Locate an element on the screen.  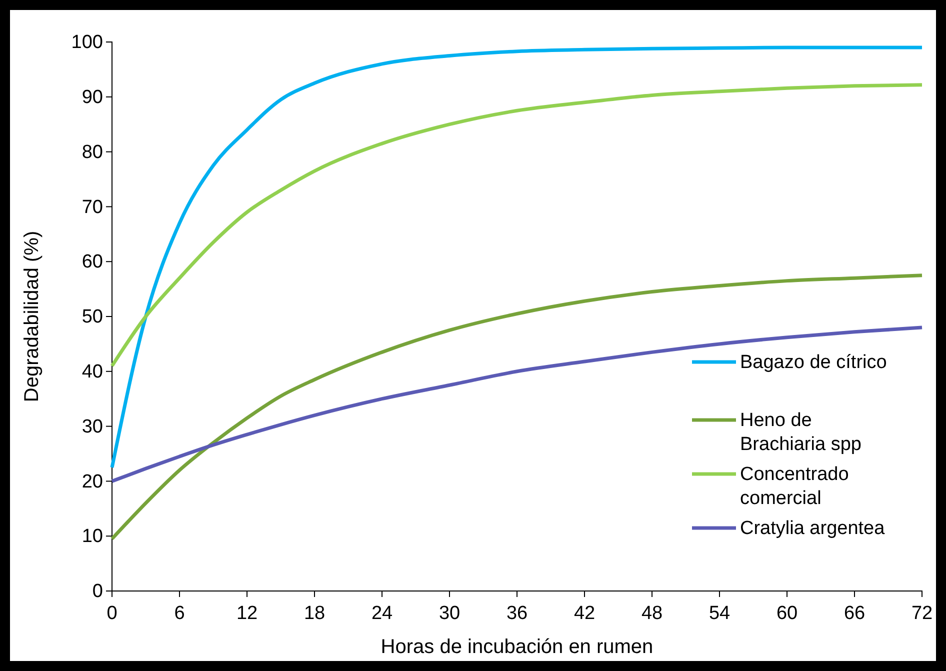
x-axis-title: Horas de incubación en rumen is located at coordinates (517, 647).